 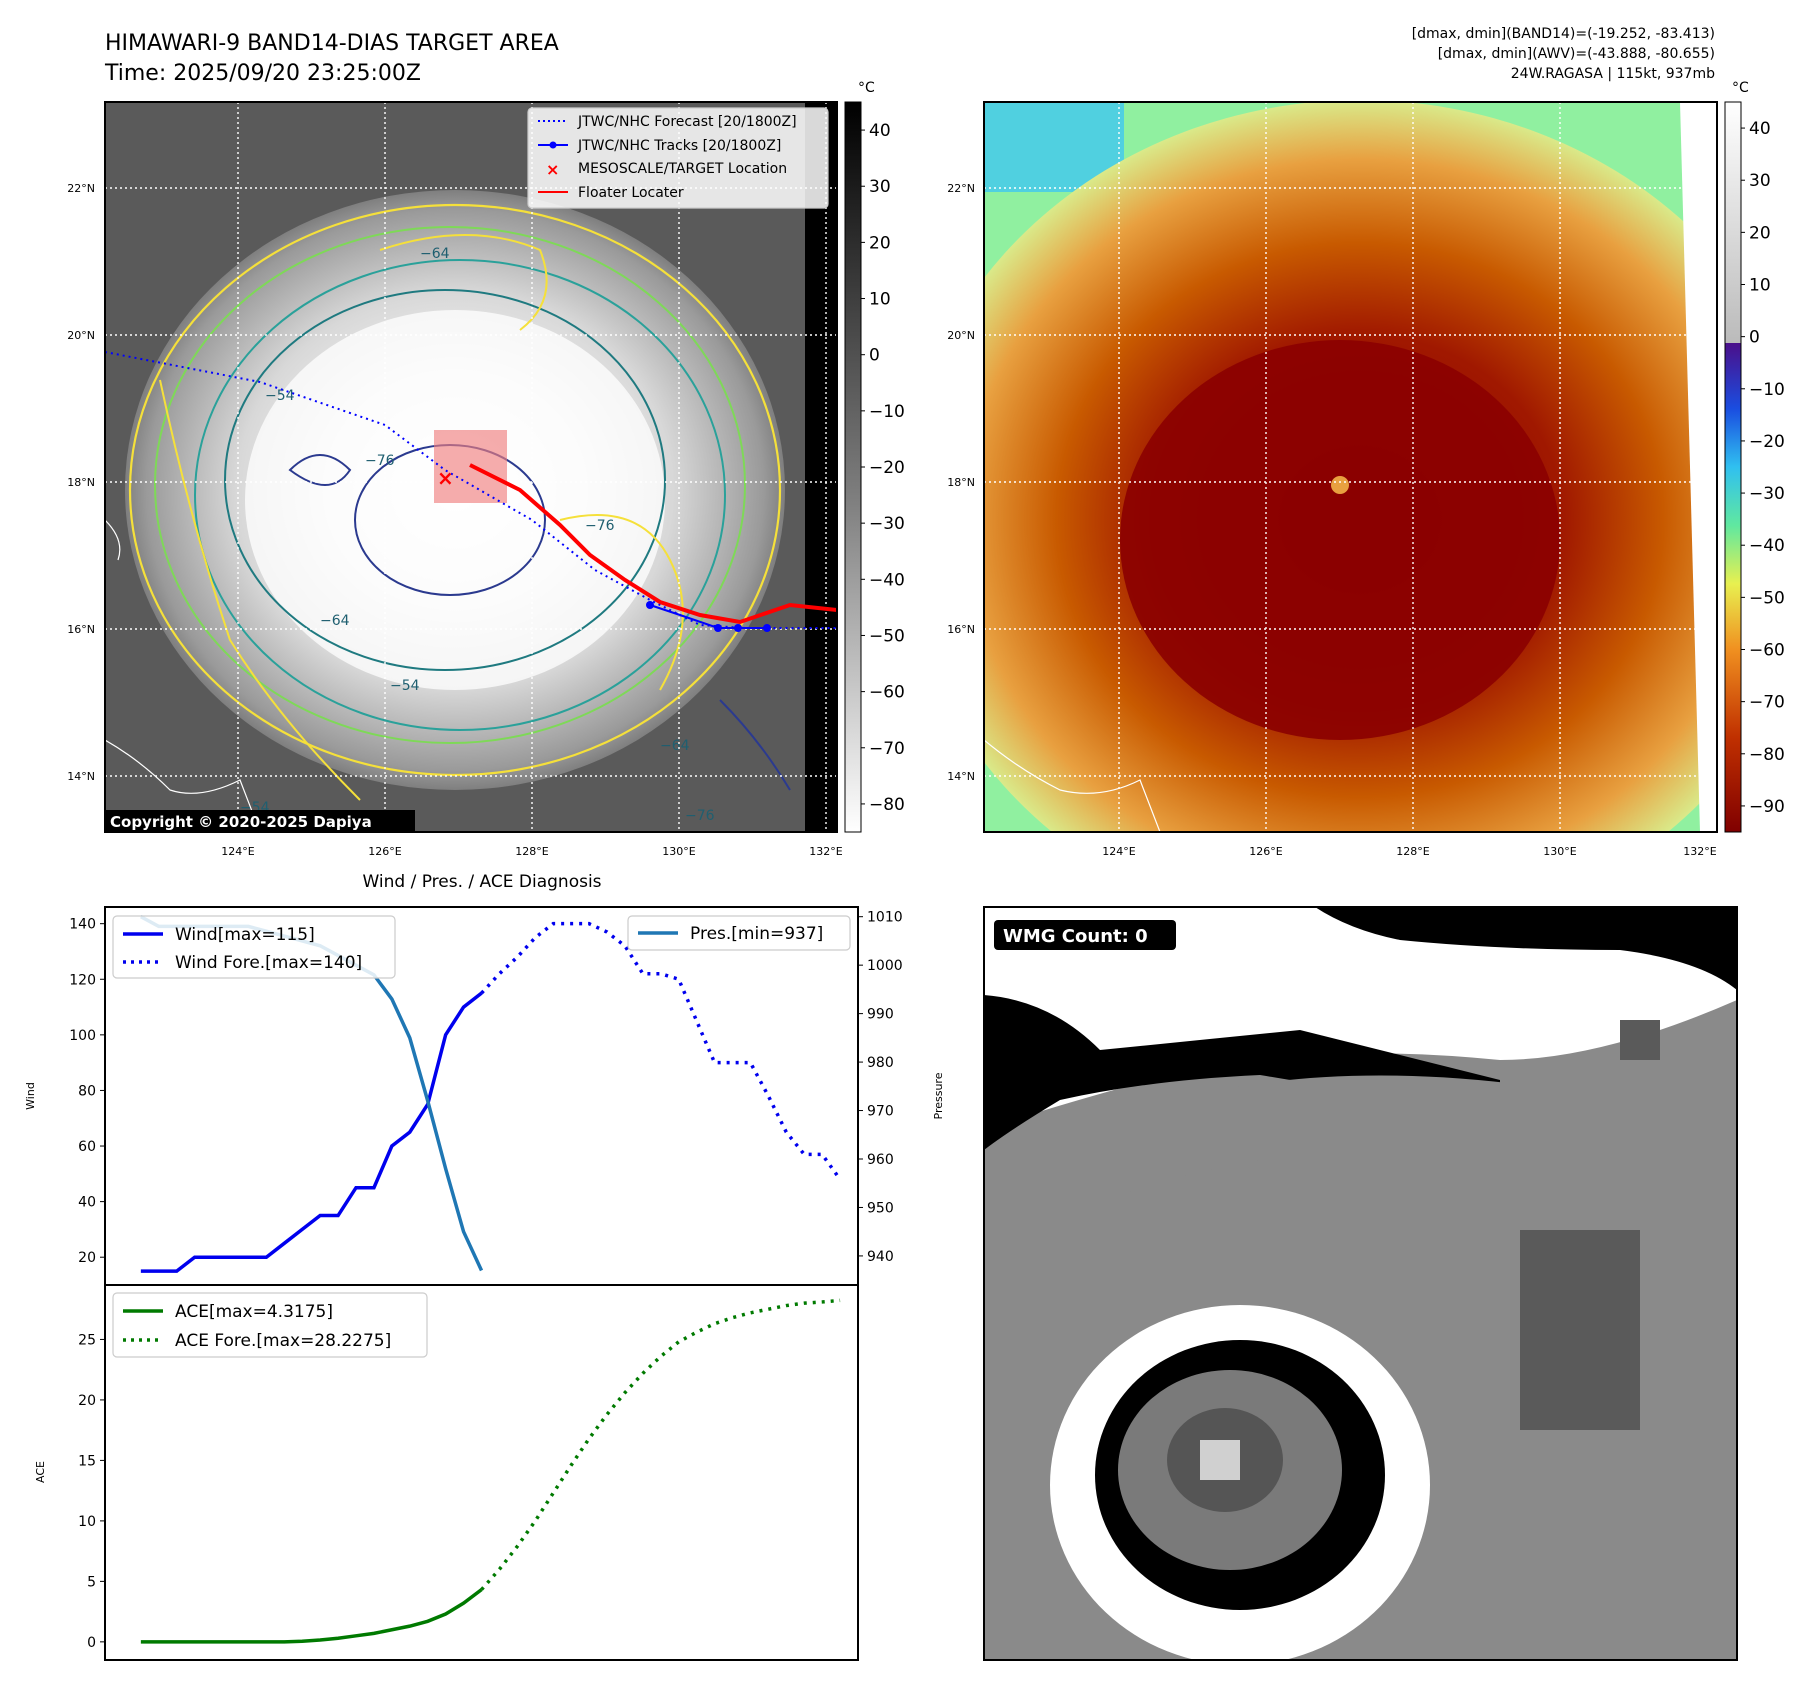 What do you see at coordinates (885, 918) in the screenshot?
I see `pressure-y-tick-label: 1010` at bounding box center [885, 918].